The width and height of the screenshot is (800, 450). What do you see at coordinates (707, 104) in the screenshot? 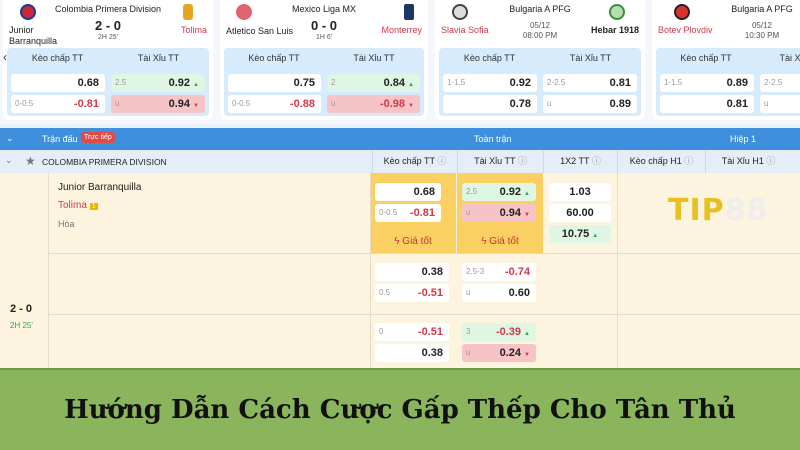
I see `odds-cell: 0.81` at bounding box center [707, 104].